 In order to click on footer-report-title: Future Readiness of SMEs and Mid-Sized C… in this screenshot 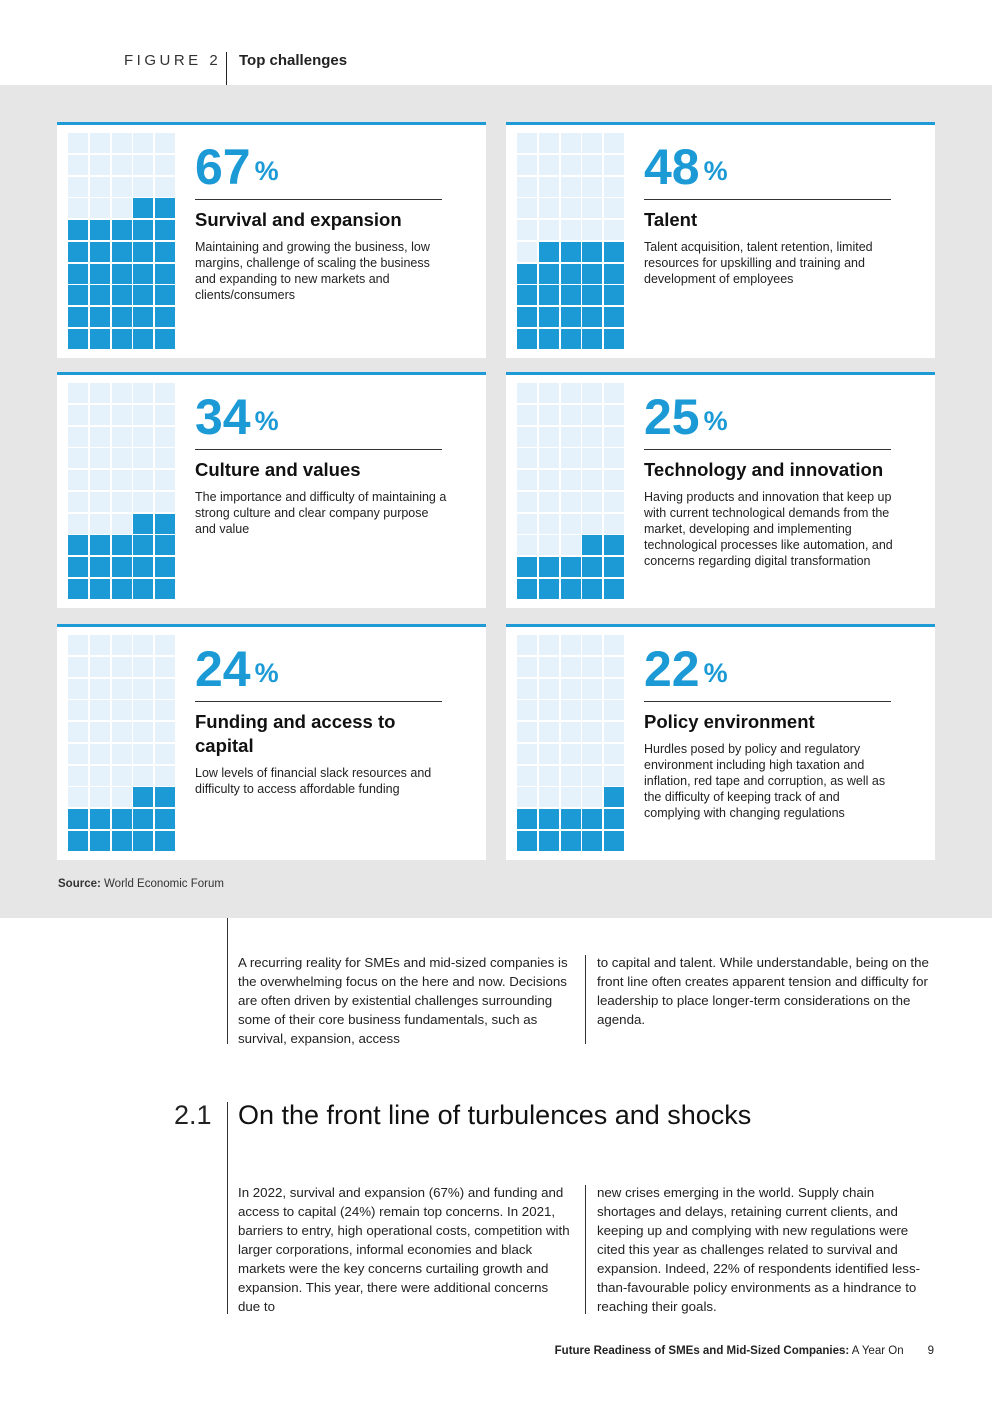, I will do `click(702, 1351)`.